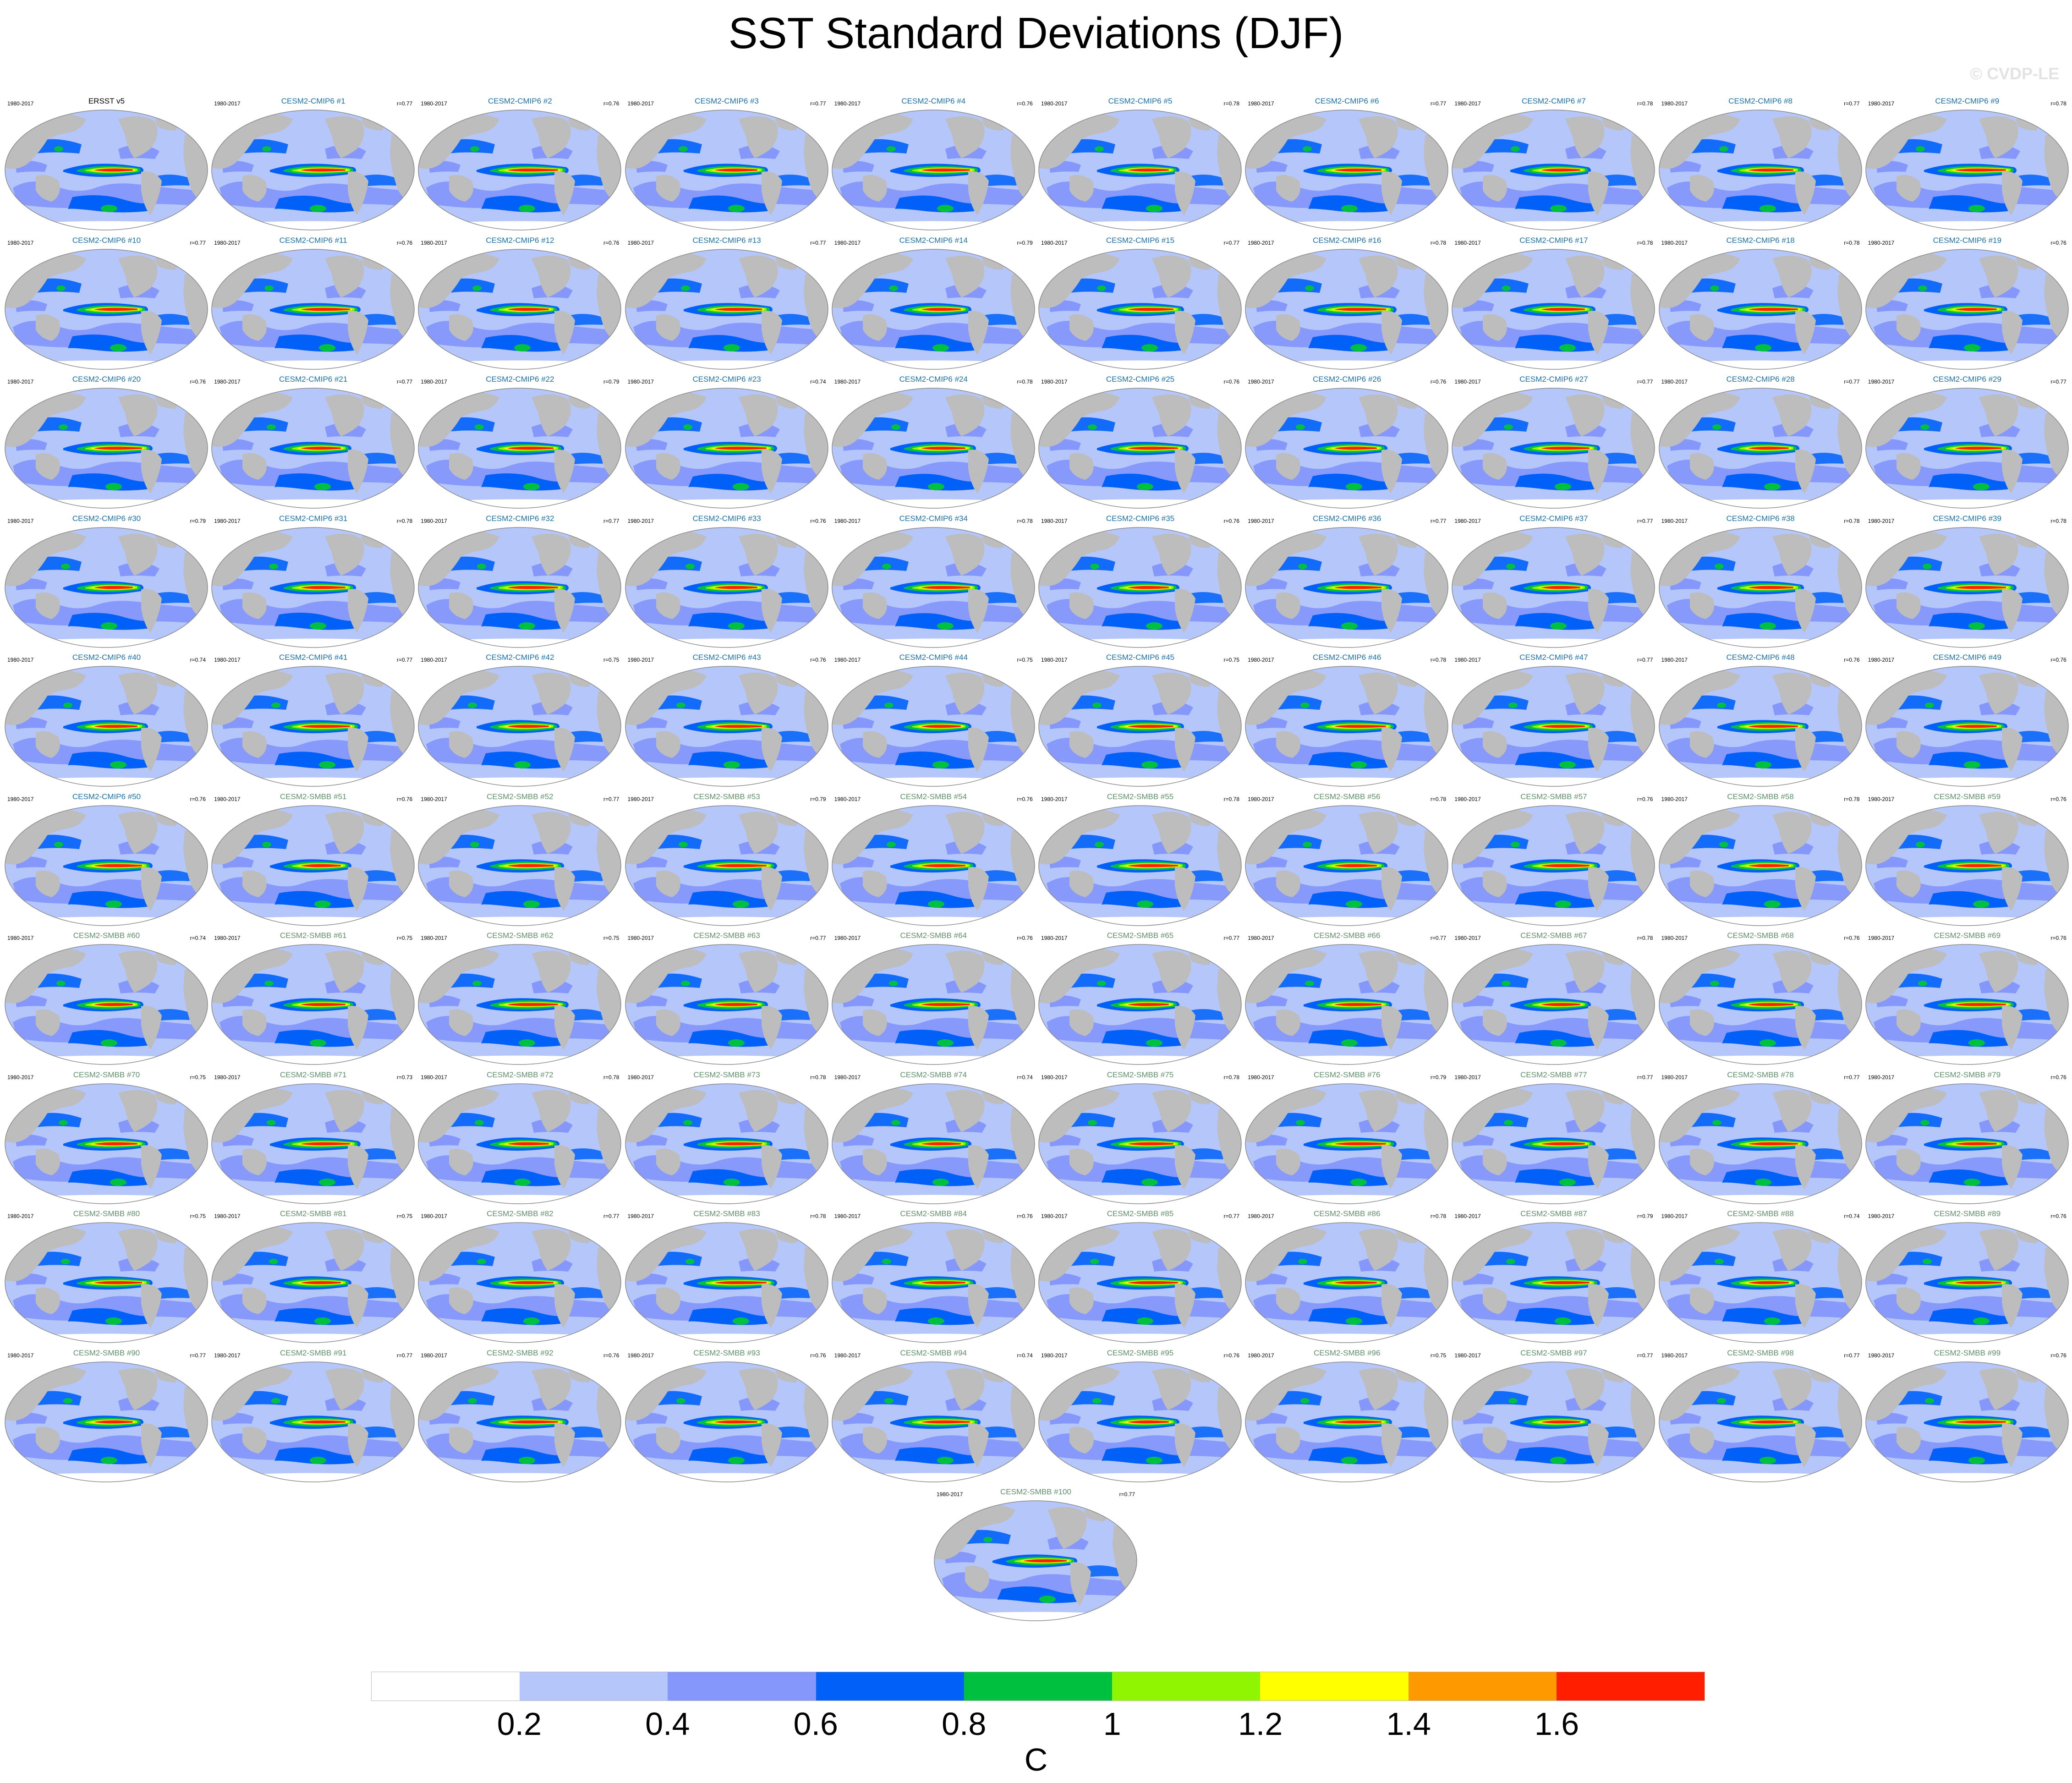 The width and height of the screenshot is (2072, 1783). I want to click on panel-title: CESM2-CMIP6 #25, so click(1140, 379).